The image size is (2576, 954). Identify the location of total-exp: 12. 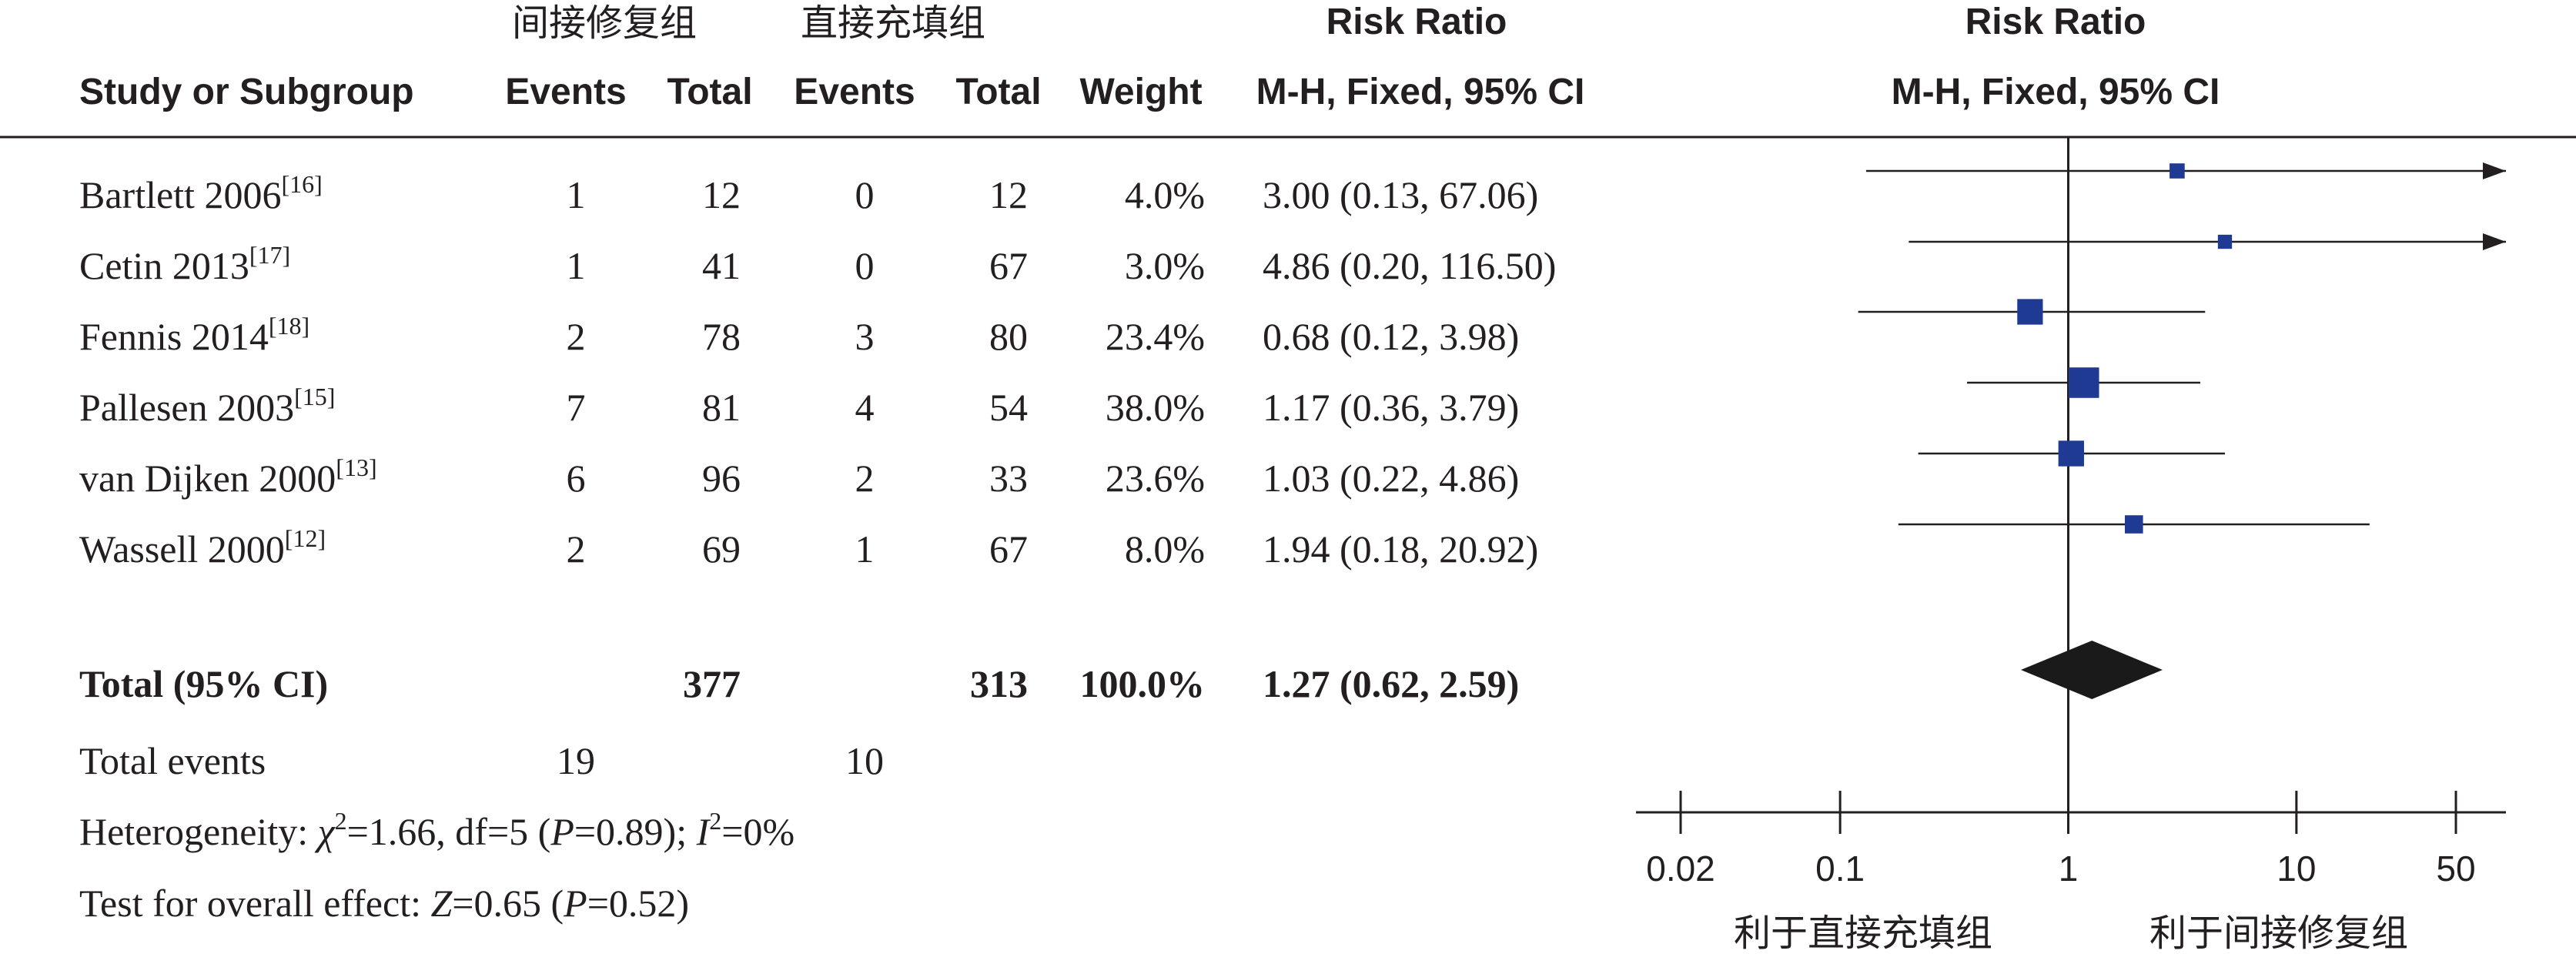
(721, 194).